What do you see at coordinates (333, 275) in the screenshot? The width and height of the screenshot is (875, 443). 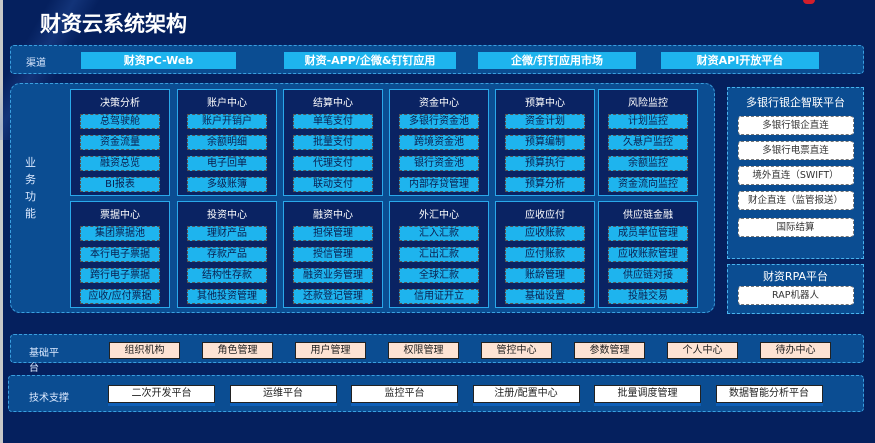 I see `module-item: 融资业务管理` at bounding box center [333, 275].